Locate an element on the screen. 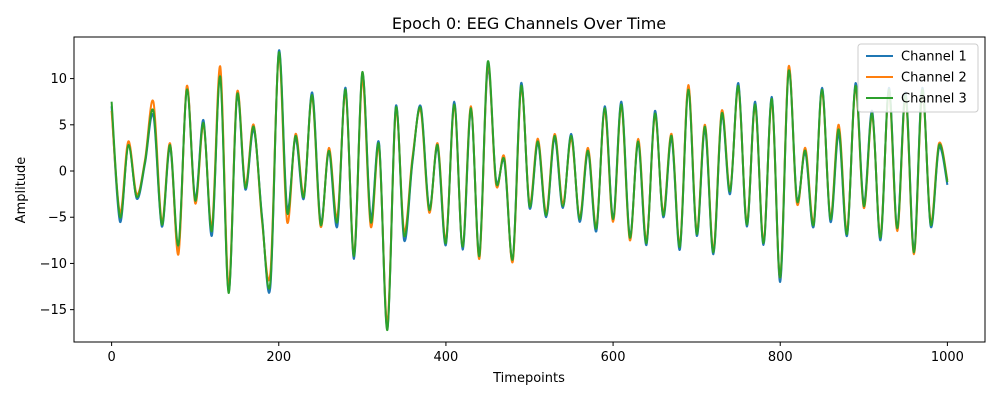 The width and height of the screenshot is (1000, 400). x-tick-label: 200 is located at coordinates (278, 357).